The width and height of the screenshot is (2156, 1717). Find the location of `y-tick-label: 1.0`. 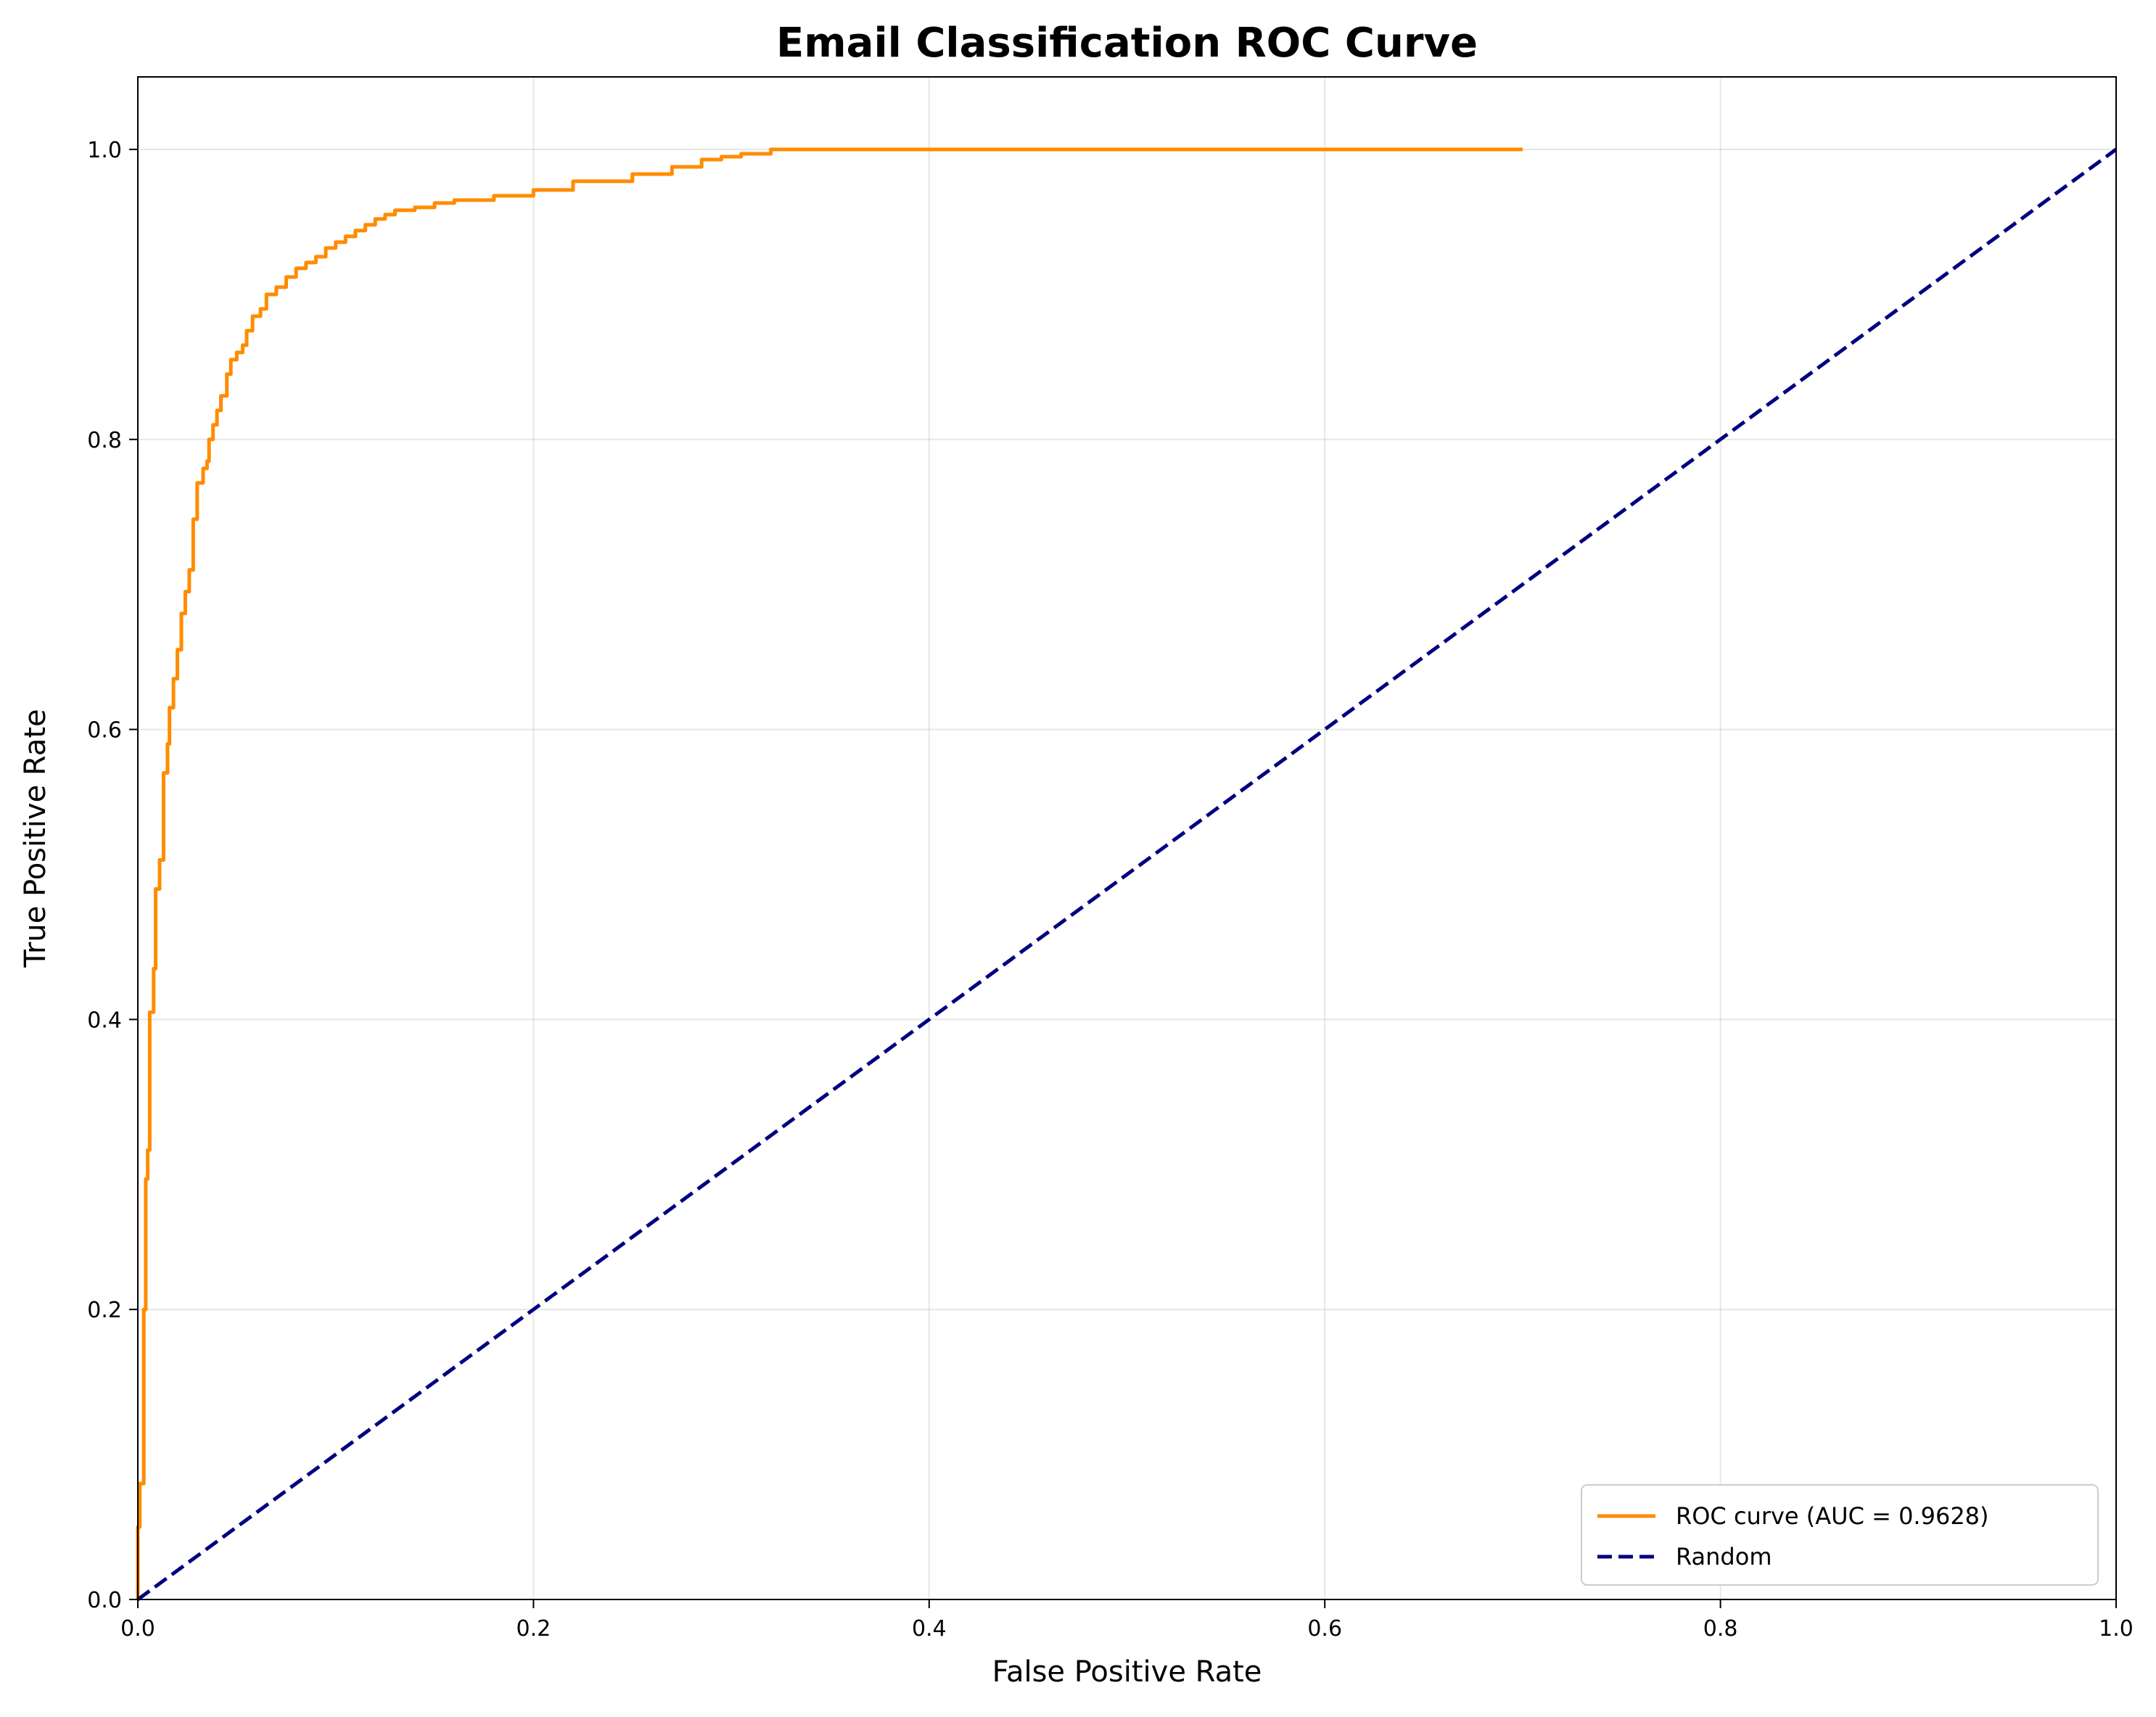

y-tick-label: 1.0 is located at coordinates (104, 150).